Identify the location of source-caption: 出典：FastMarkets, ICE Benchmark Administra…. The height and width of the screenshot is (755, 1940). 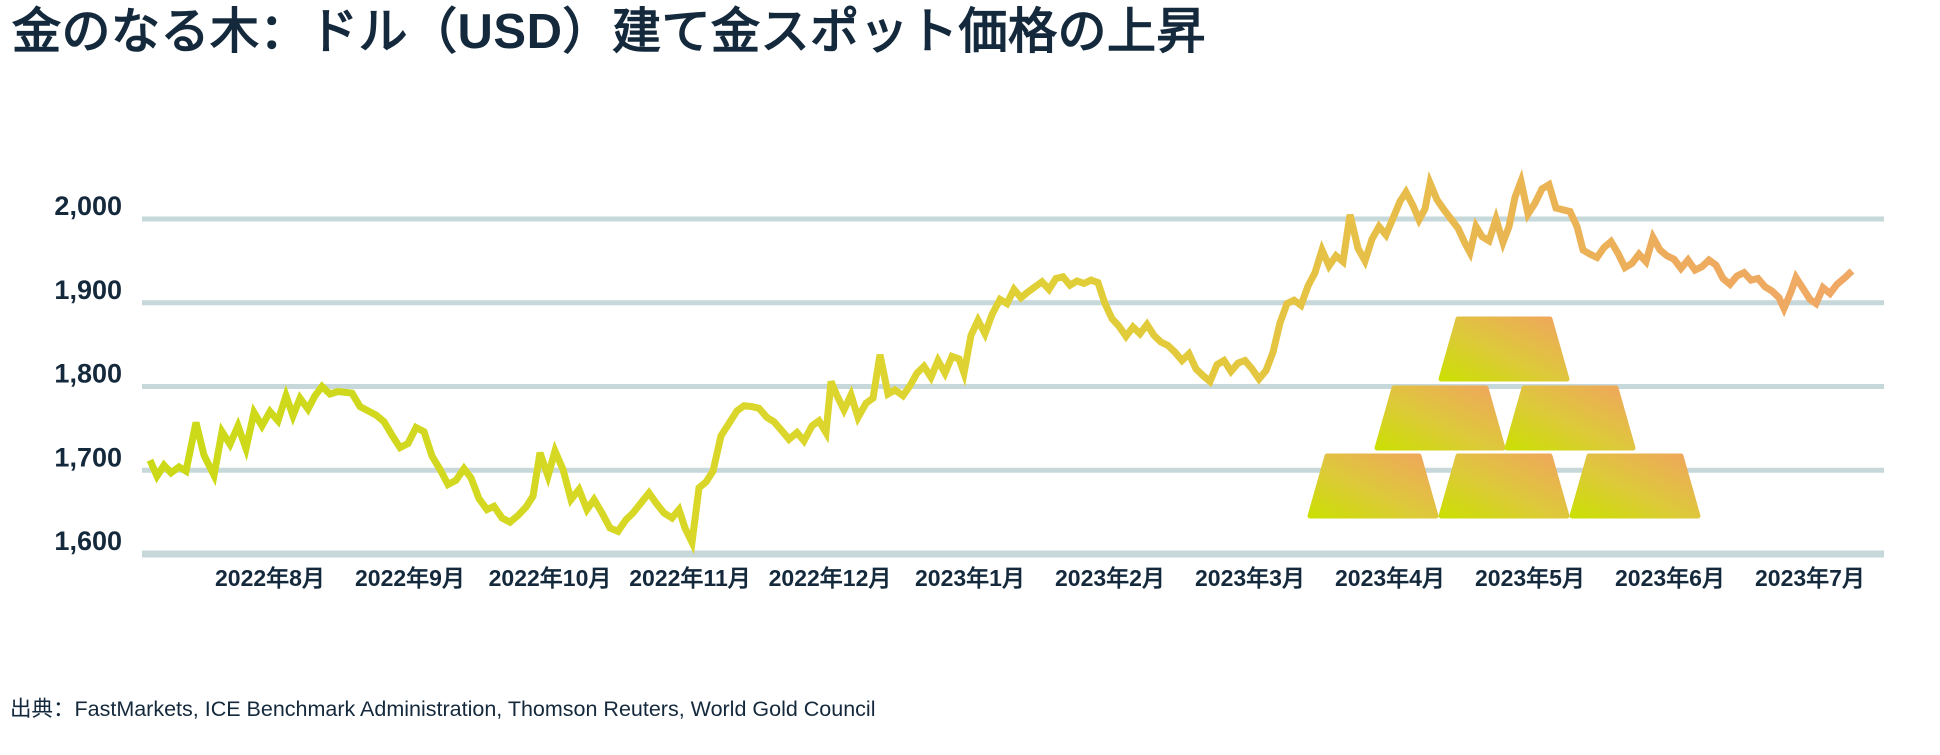
(443, 709).